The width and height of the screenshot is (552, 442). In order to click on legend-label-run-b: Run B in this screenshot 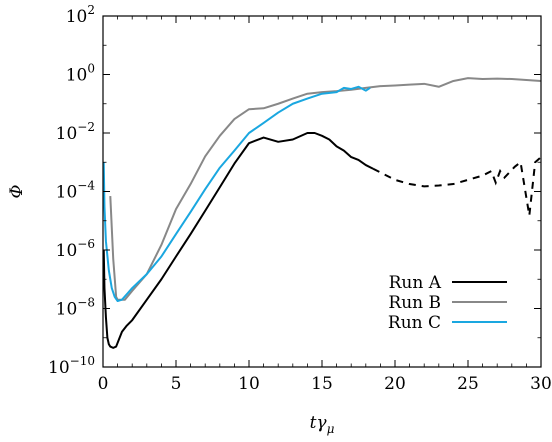, I will do `click(414, 303)`.